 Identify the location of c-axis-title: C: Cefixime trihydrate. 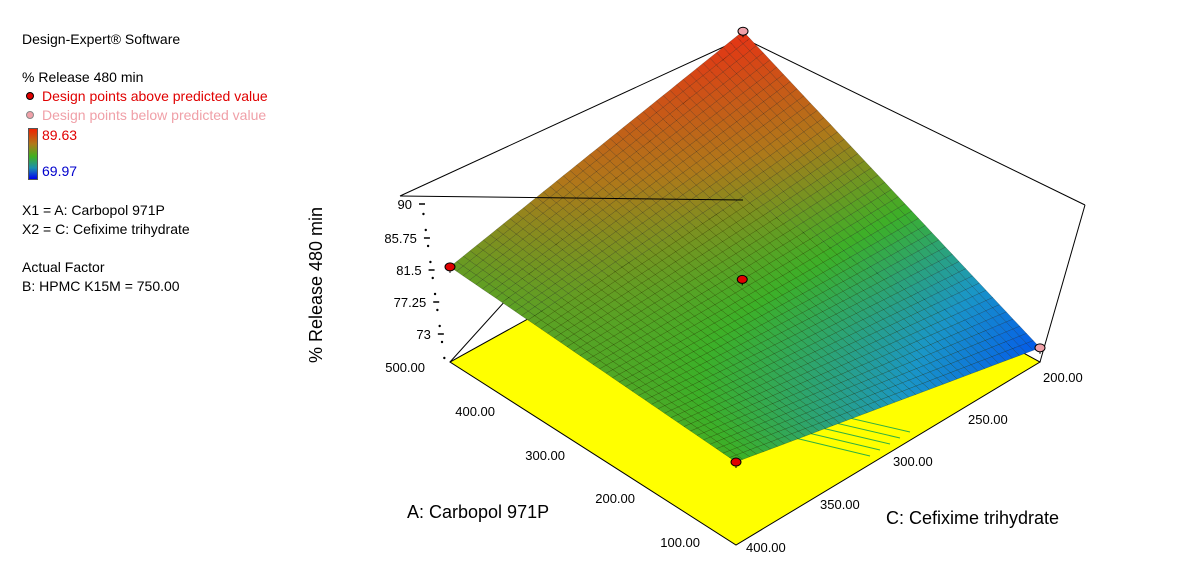
(972, 518).